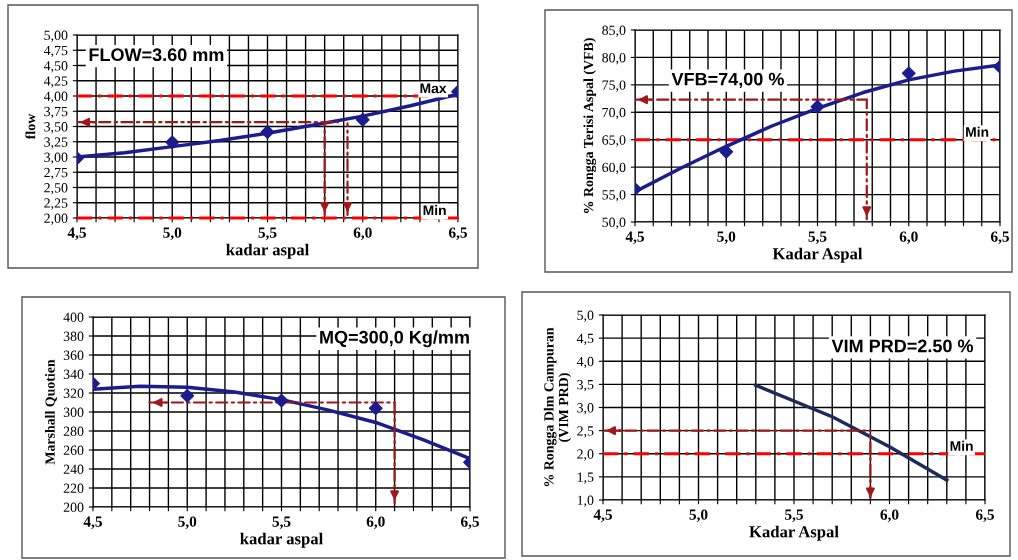 This screenshot has height=560, width=1018. What do you see at coordinates (56, 173) in the screenshot?
I see `y-tick-label: 2,75` at bounding box center [56, 173].